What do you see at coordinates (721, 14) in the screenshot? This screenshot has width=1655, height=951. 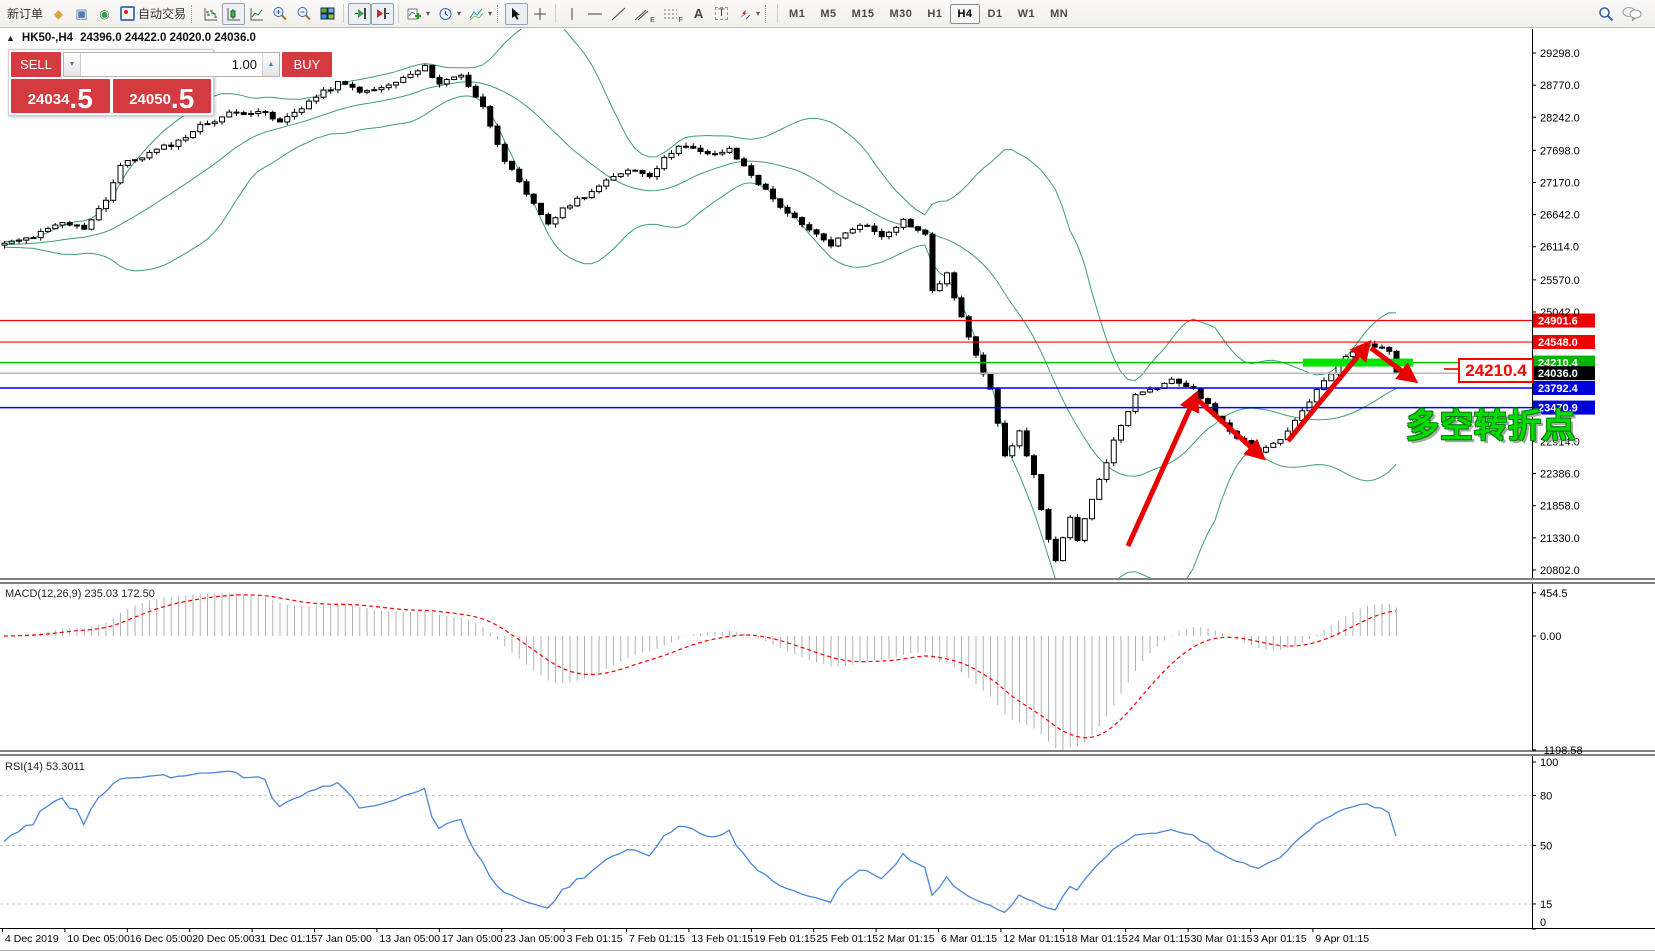 I see `text-label-button: T` at bounding box center [721, 14].